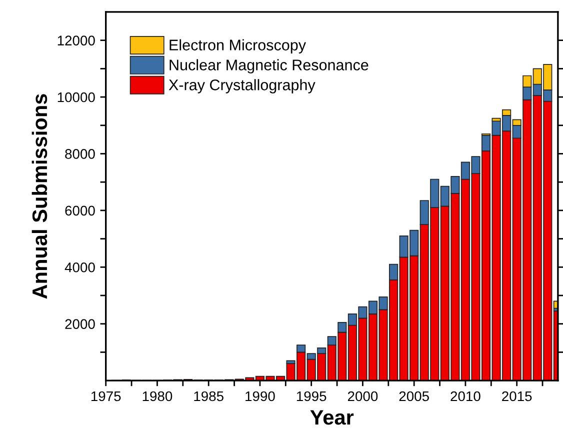  What do you see at coordinates (311, 396) in the screenshot?
I see `x-tick-label: 1995` at bounding box center [311, 396].